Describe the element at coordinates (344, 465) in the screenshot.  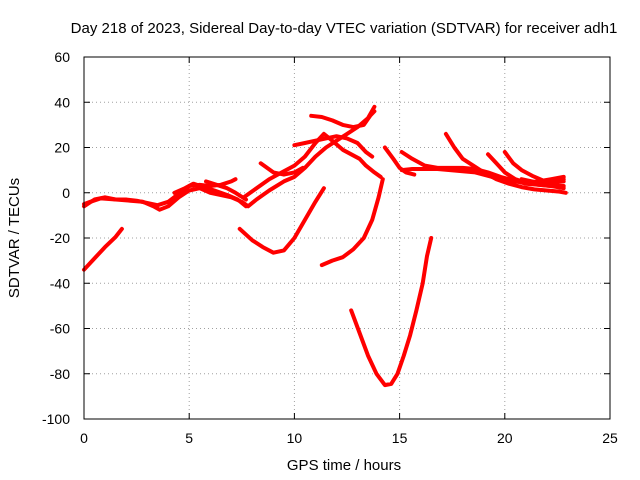
I see `x-axis-label: GPS time / hours` at that location.